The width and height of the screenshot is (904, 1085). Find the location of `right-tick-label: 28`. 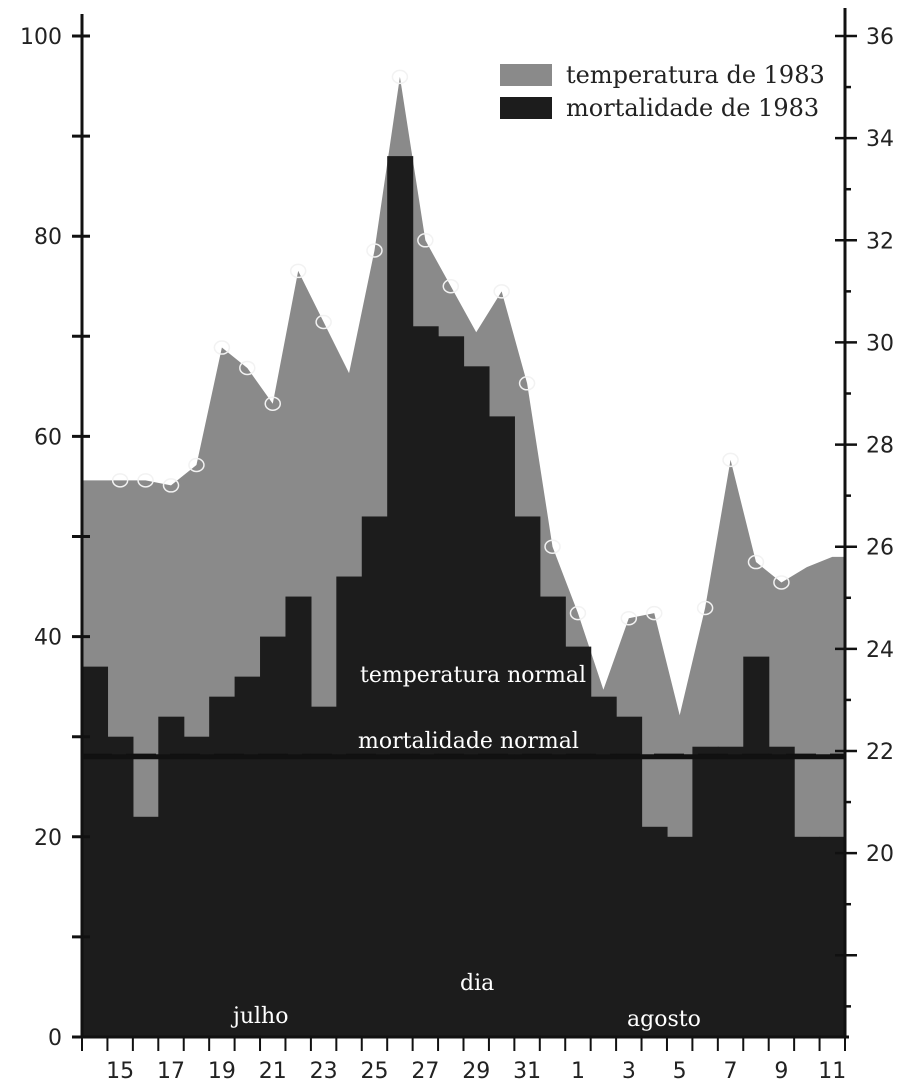

right-tick-label: 28 is located at coordinates (880, 446).